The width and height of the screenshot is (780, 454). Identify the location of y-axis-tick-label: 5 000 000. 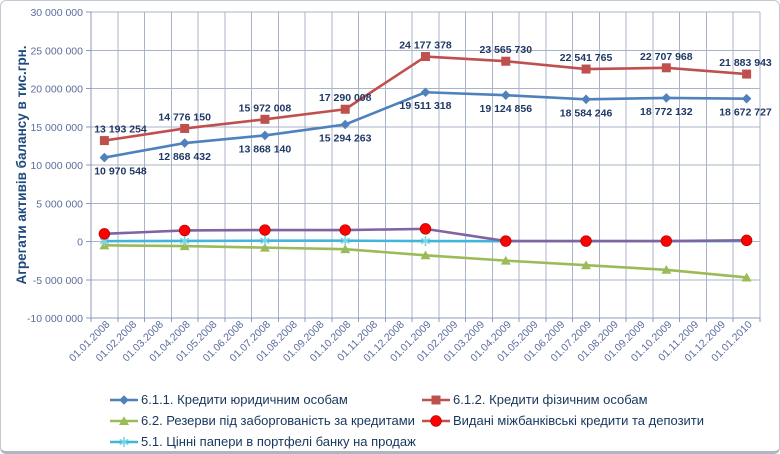
(59, 204).